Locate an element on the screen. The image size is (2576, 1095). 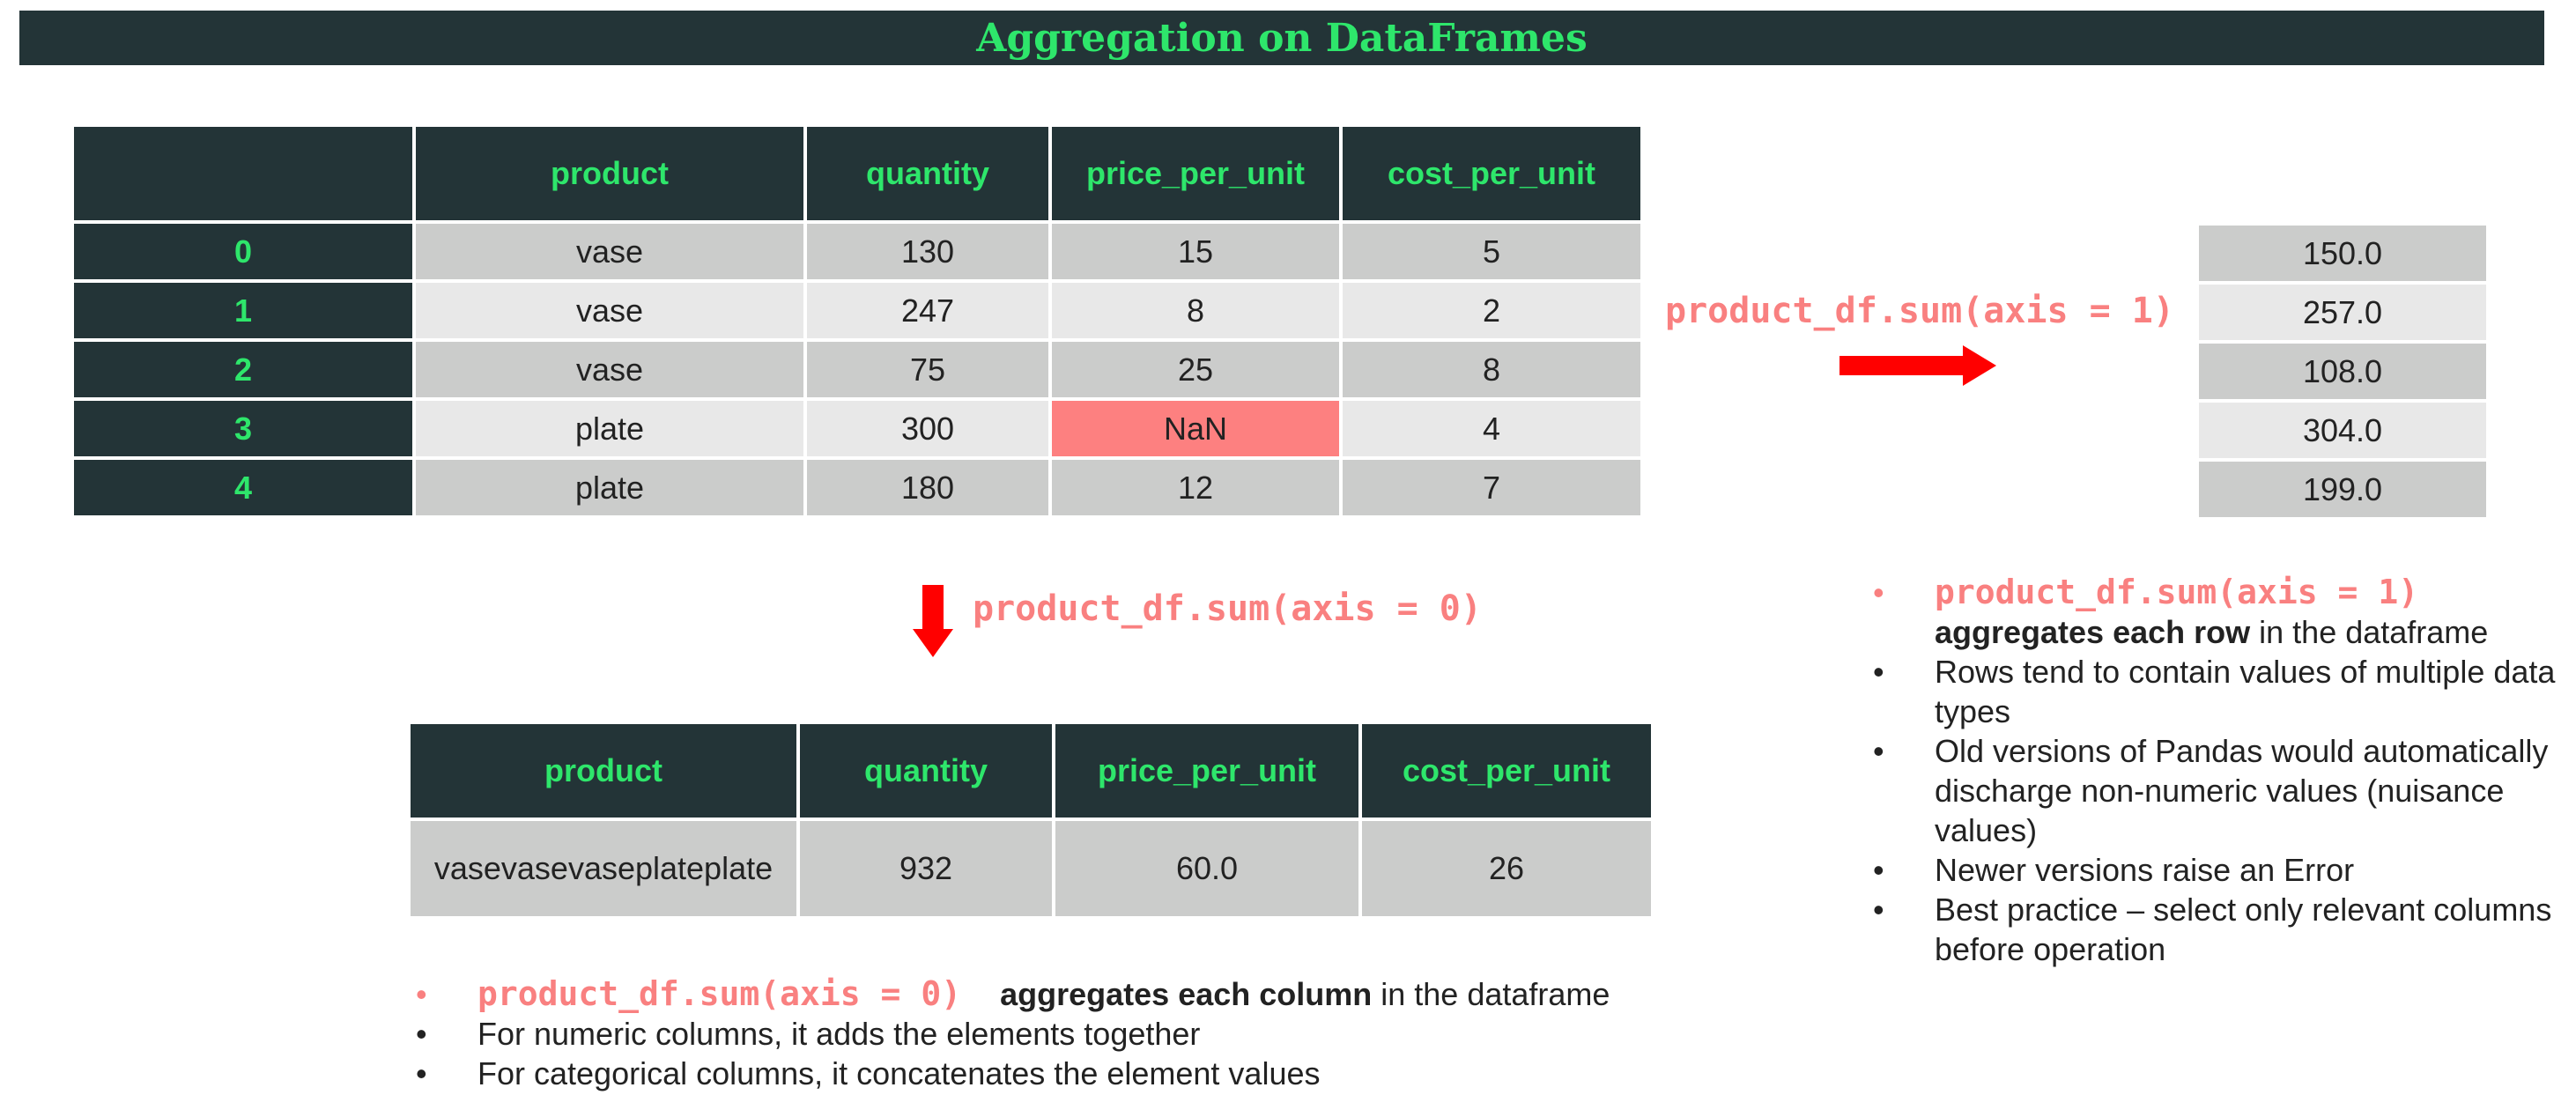
table-cell: 60.0 is located at coordinates (1207, 869).